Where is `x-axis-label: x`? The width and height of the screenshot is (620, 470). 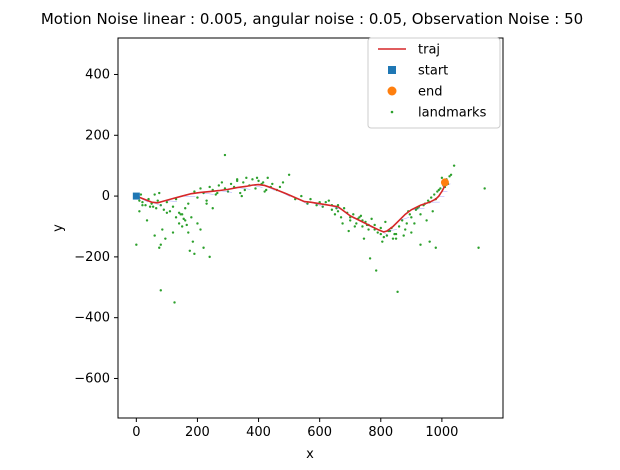 x-axis-label: x is located at coordinates (310, 454).